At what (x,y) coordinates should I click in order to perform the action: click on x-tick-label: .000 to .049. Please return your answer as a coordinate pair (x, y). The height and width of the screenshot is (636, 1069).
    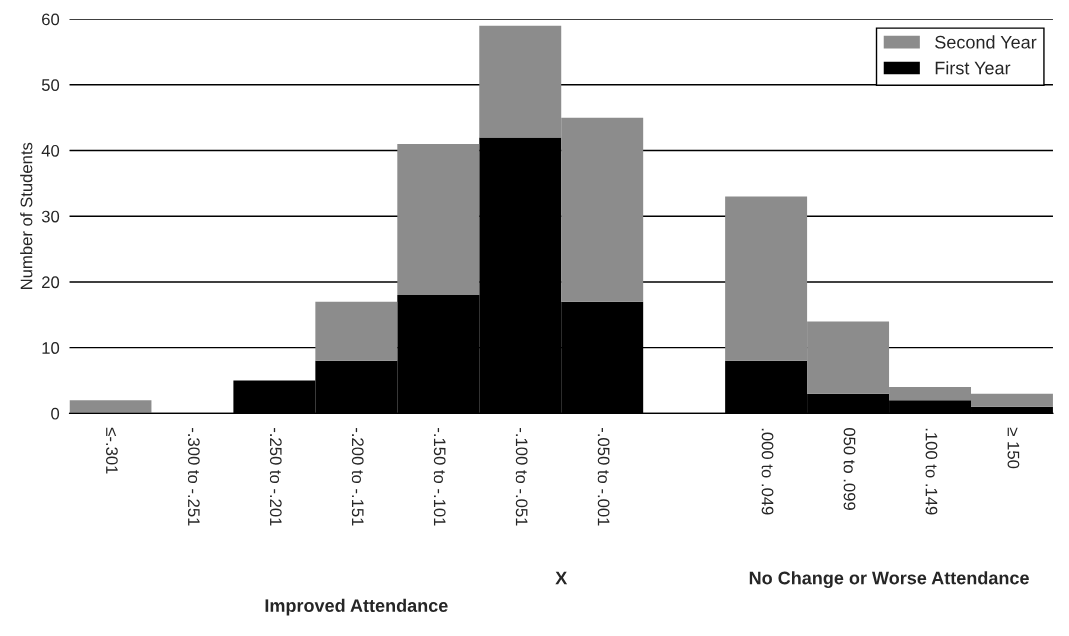
    Looking at the image, I should click on (767, 471).